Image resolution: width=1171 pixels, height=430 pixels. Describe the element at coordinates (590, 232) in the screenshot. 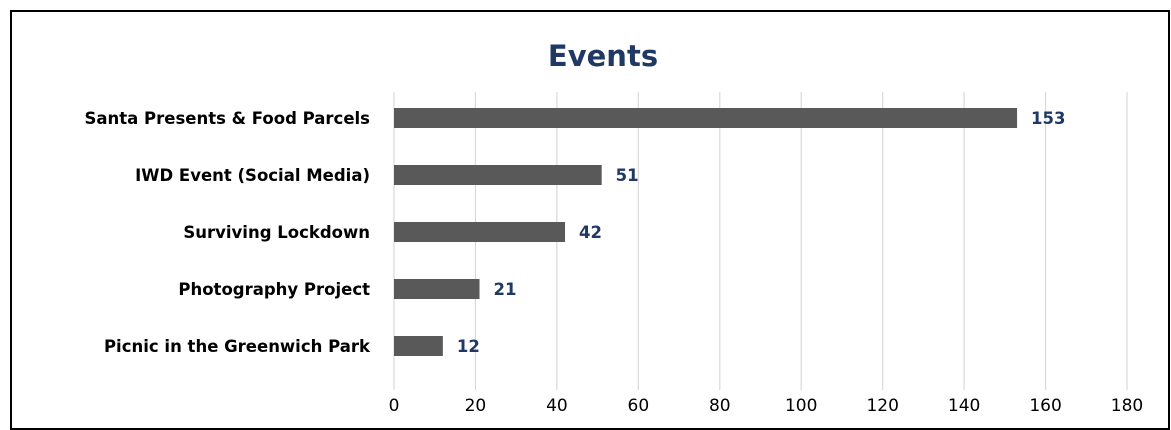

I see `data-label: 42` at that location.